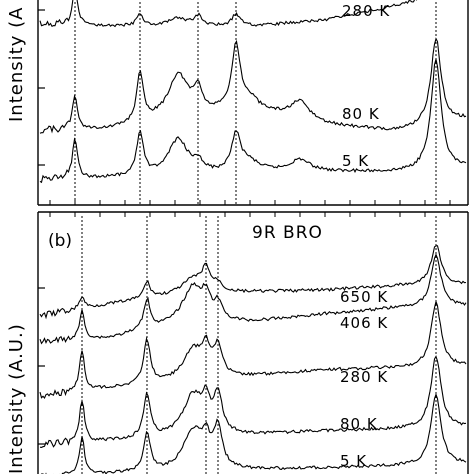 The image size is (474, 474). I want to click on panel-b-title: 9R BRO, so click(287, 233).